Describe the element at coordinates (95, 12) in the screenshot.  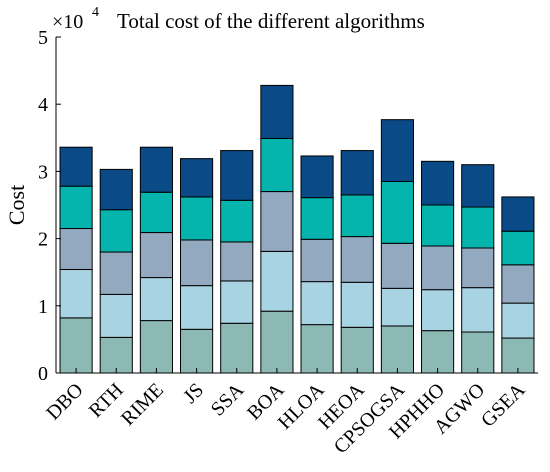
I see `y-multiplier-exponent: 4` at that location.